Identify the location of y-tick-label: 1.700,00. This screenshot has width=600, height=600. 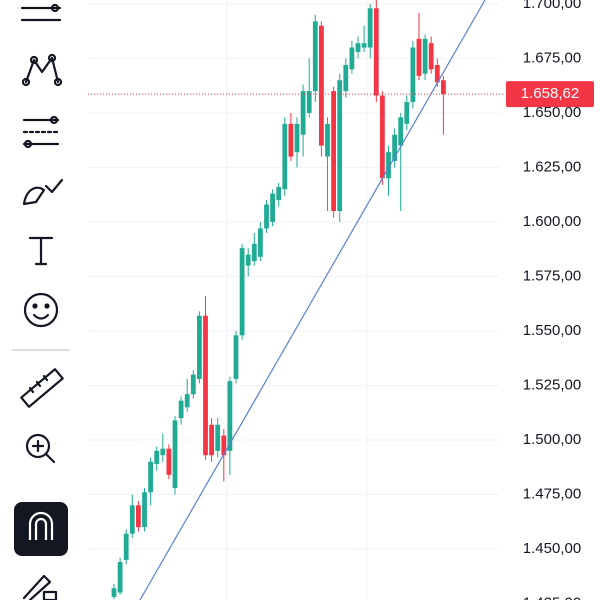
(552, 6).